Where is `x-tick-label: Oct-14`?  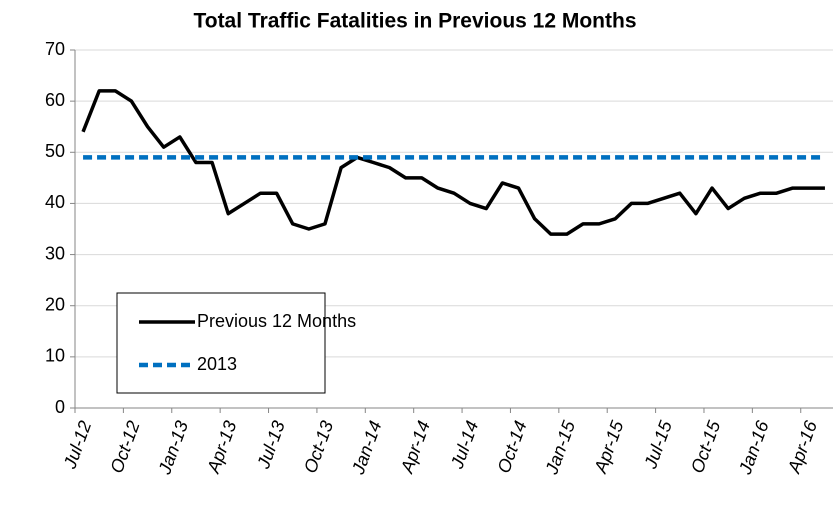 x-tick-label: Oct-14 is located at coordinates (511, 447).